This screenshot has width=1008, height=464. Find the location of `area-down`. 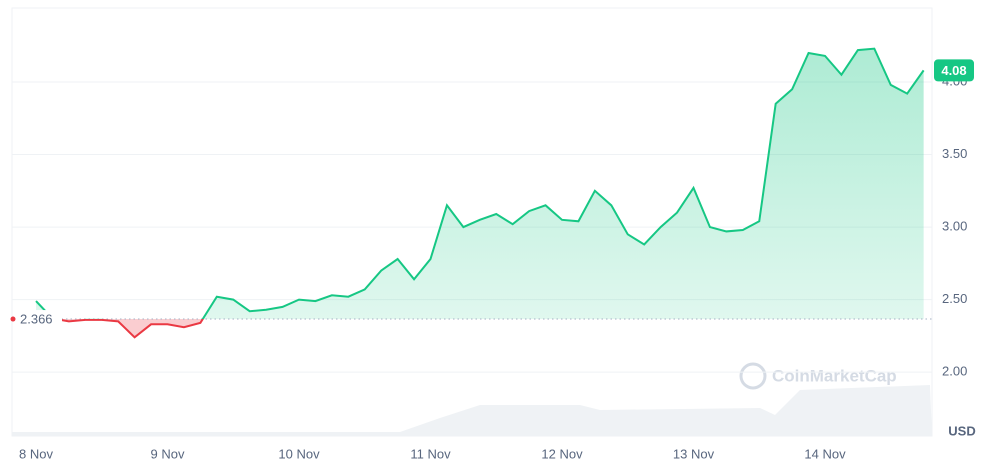

area-down is located at coordinates (480, 328).